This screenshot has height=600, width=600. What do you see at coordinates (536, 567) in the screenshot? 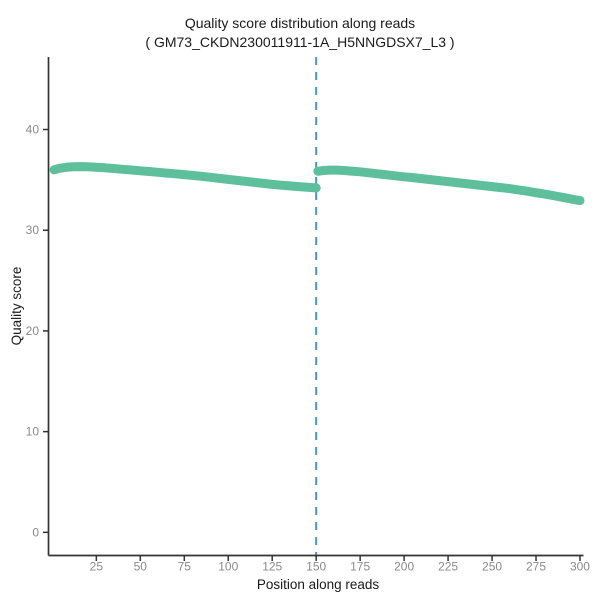
I see `x-tick-label: 275` at bounding box center [536, 567].